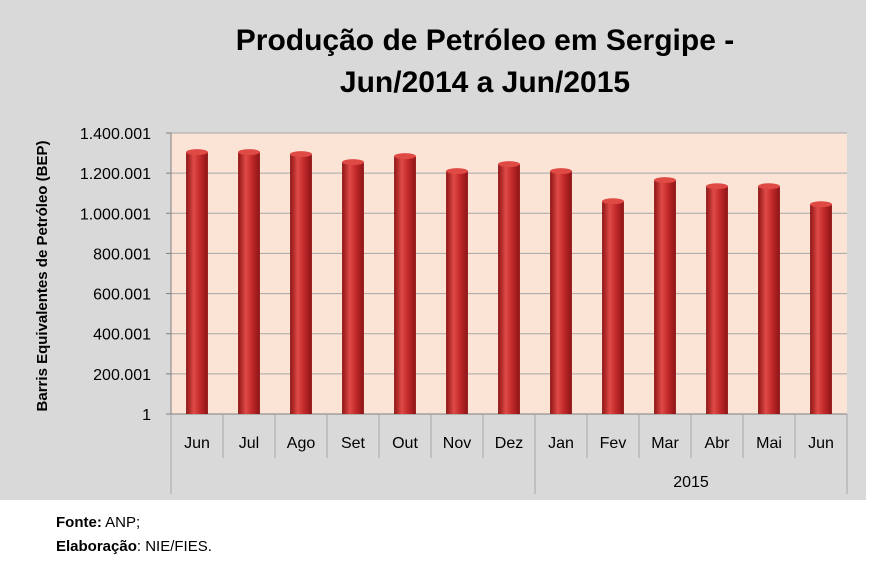  What do you see at coordinates (691, 482) in the screenshot?
I see `year-group-label: 2015` at bounding box center [691, 482].